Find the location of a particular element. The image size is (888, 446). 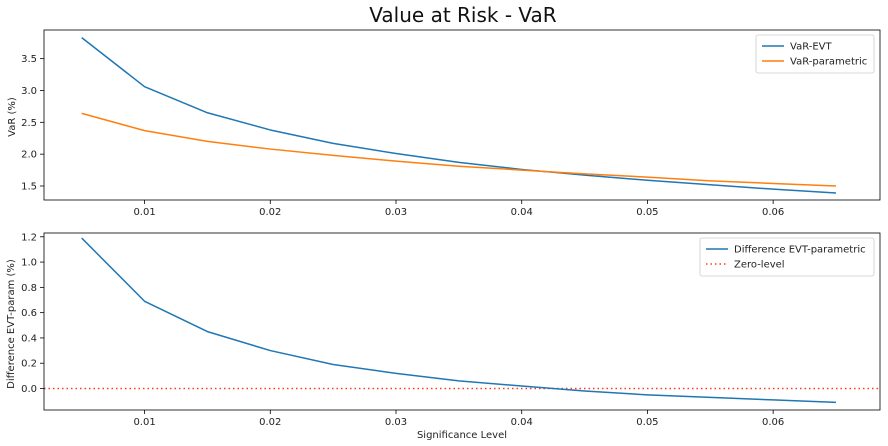

y-tick-label: 0.8 is located at coordinates (29, 288).